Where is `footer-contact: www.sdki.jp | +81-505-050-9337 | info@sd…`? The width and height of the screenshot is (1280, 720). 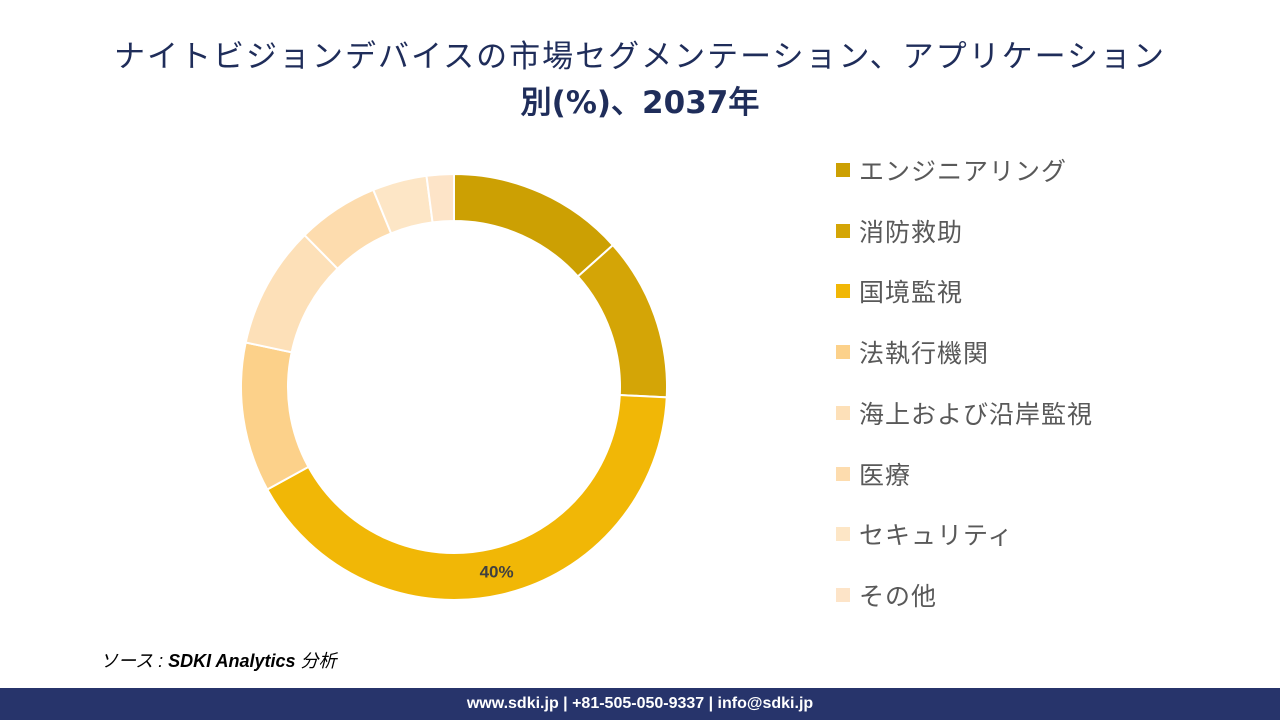 footer-contact: www.sdki.jp | +81-505-050-9337 | info@sd… is located at coordinates (640, 703).